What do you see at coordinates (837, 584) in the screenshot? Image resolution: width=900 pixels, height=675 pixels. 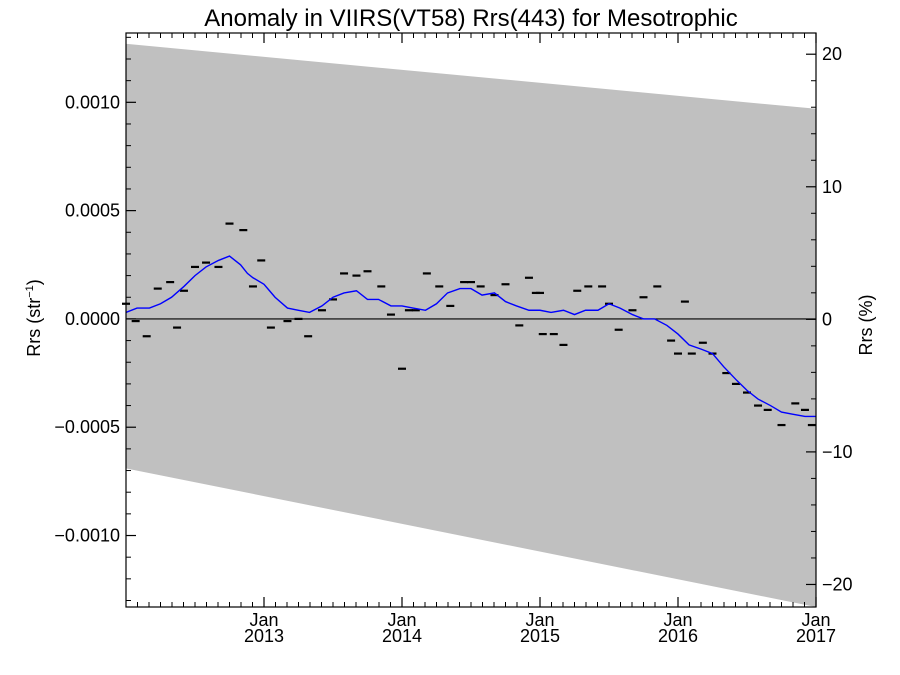 I see `right-tick-label: −20` at bounding box center [837, 584].